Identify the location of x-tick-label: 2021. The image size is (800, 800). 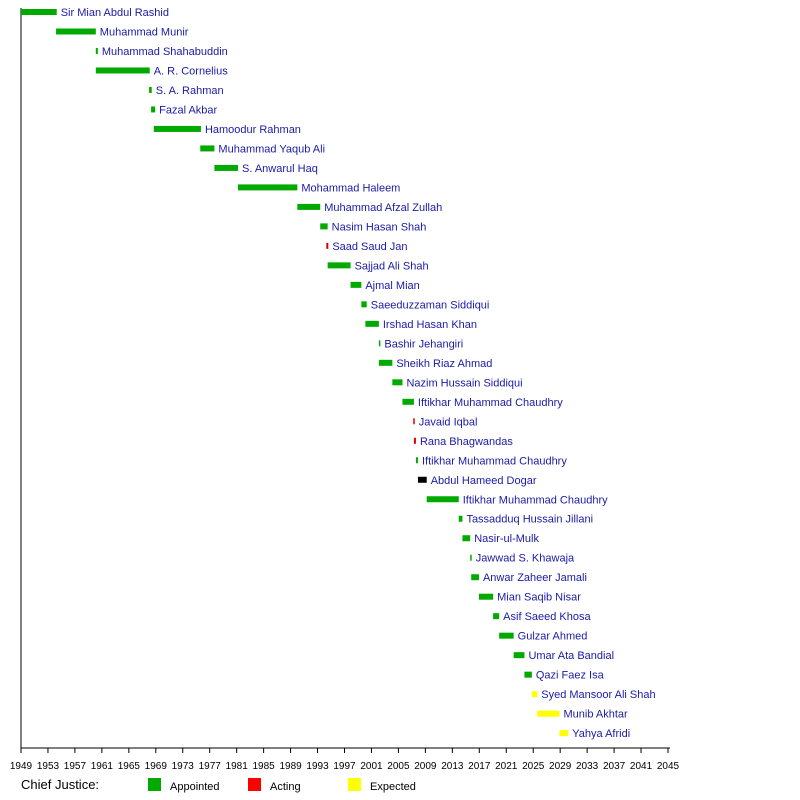
(506, 766).